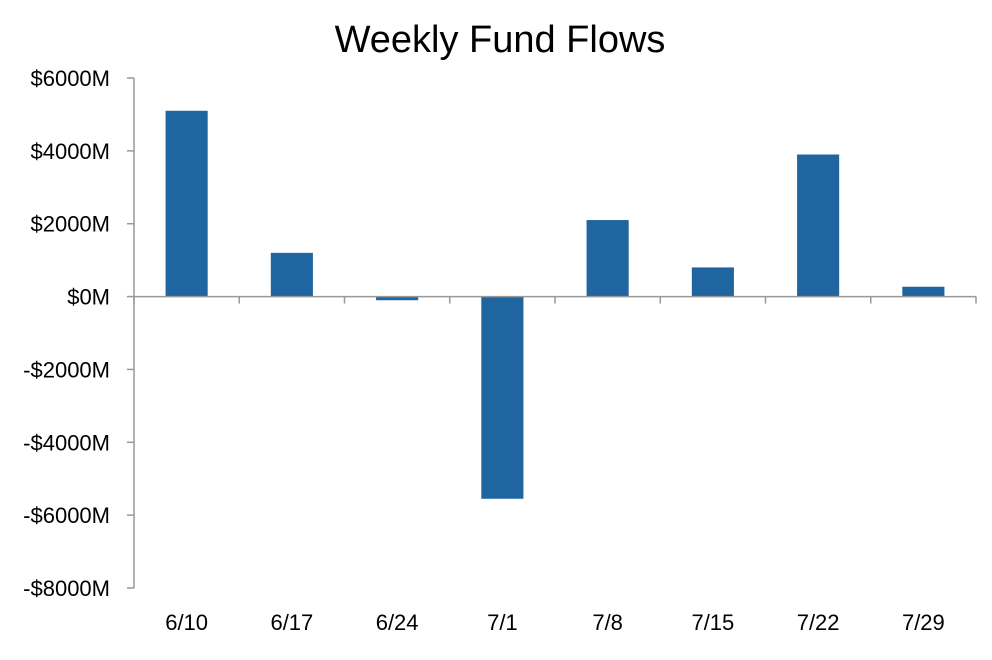  Describe the element at coordinates (291, 622) in the screenshot. I see `x-tick-label: 6/17` at that location.